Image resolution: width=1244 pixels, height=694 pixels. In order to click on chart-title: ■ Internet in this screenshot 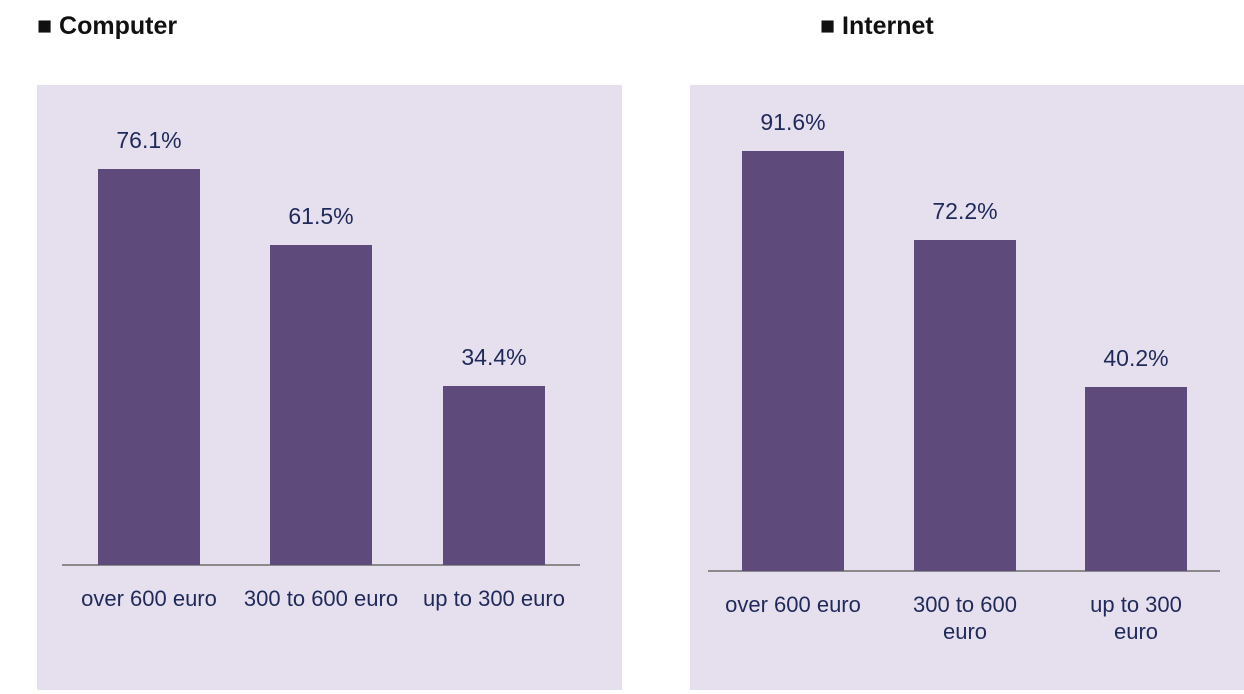, I will do `click(877, 26)`.